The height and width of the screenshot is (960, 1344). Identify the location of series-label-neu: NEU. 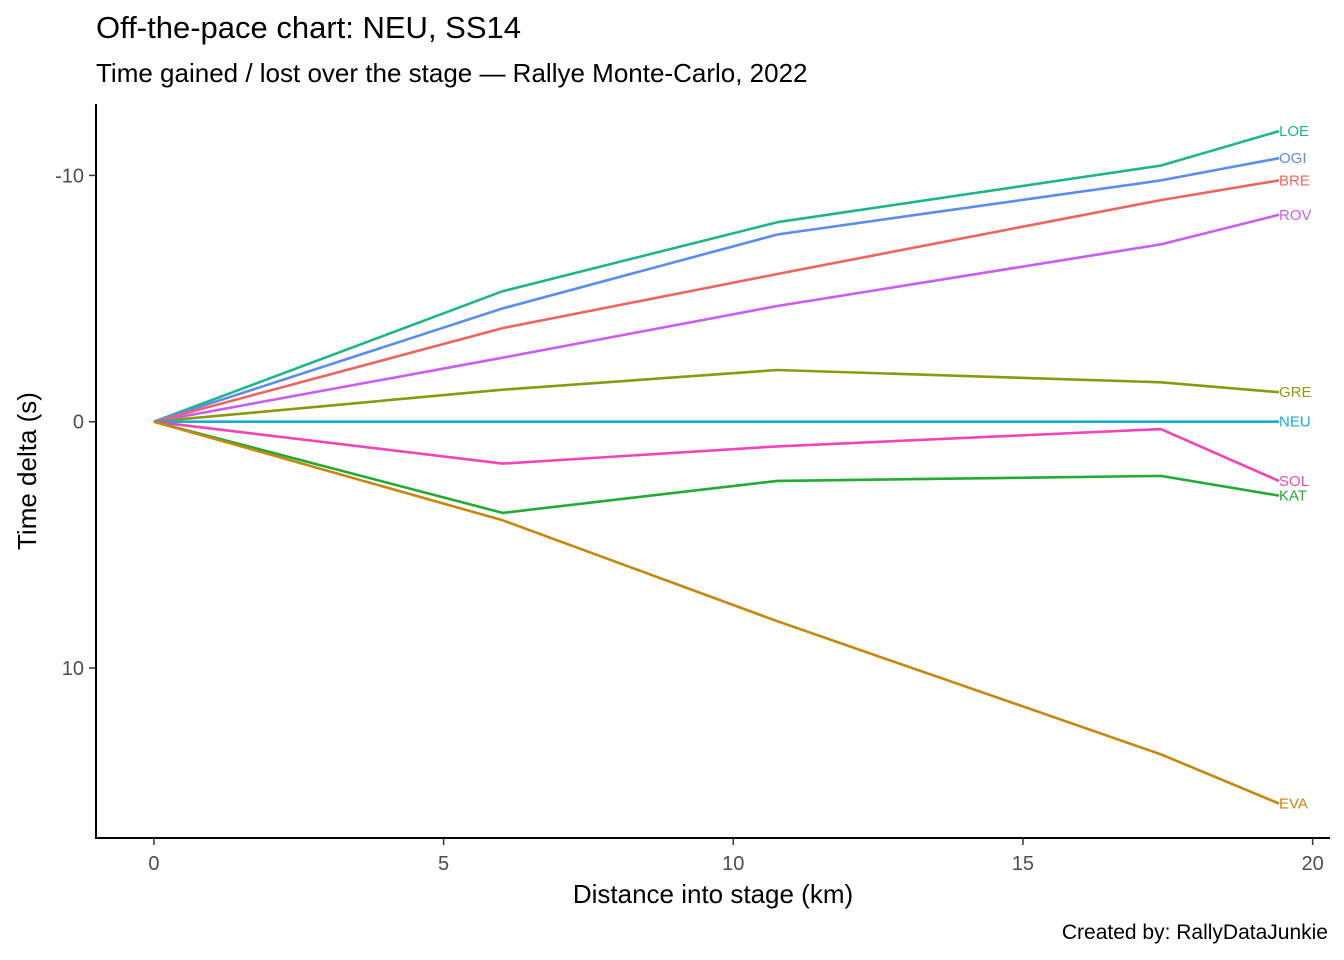
(1295, 422).